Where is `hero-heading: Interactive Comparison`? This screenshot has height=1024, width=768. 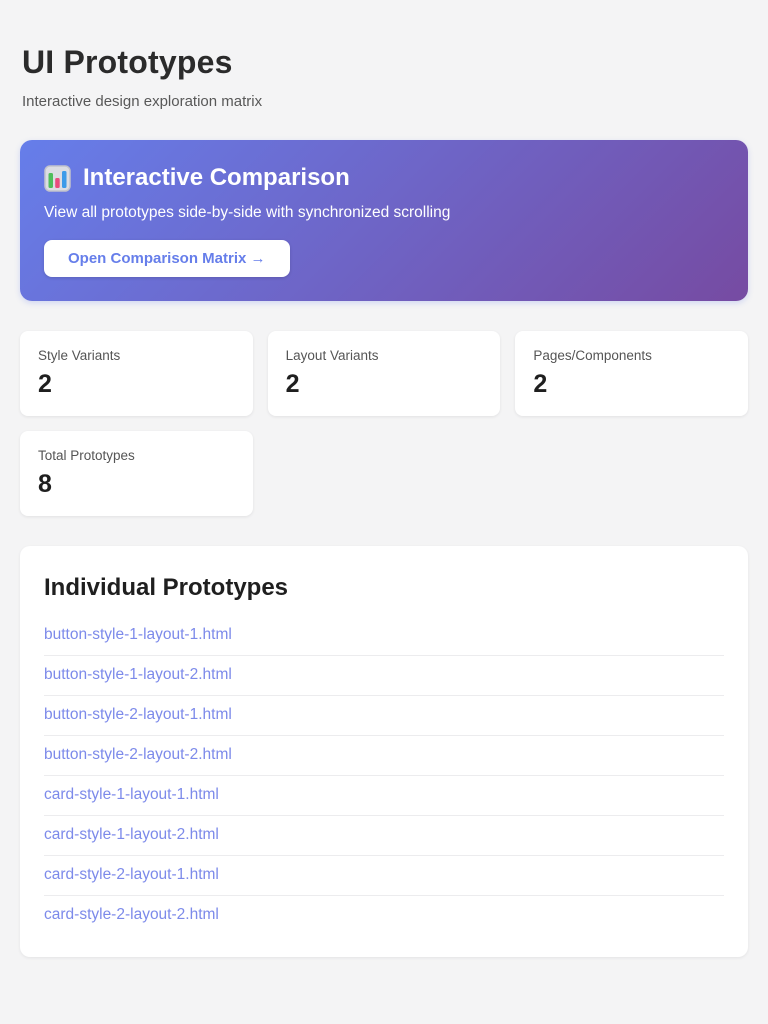
hero-heading: Interactive Comparison is located at coordinates (384, 178).